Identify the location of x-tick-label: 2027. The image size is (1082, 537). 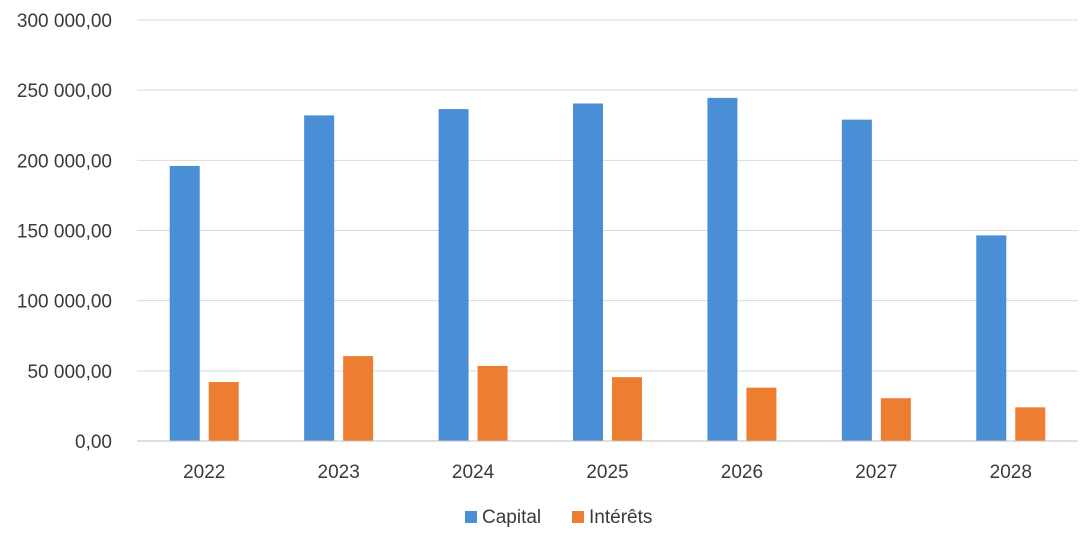
(876, 472).